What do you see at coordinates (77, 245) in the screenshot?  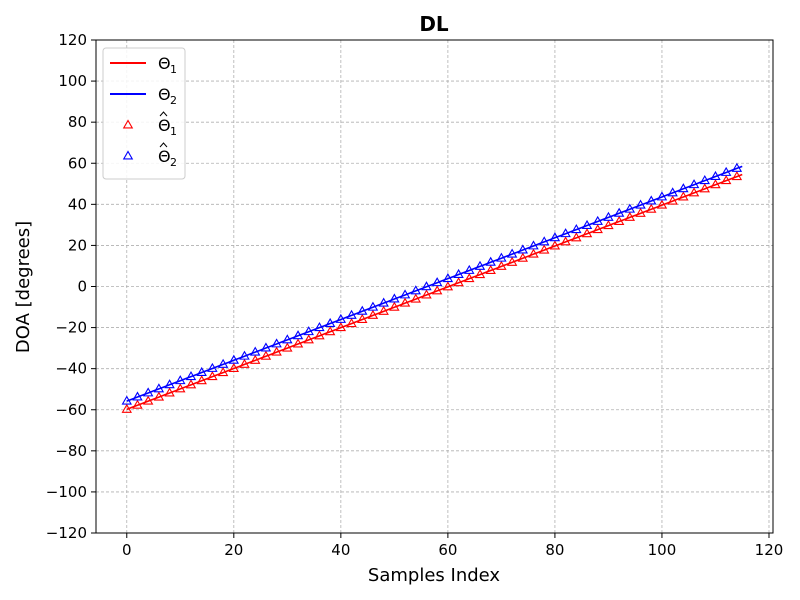 I see `y-tick-label: 20` at bounding box center [77, 245].